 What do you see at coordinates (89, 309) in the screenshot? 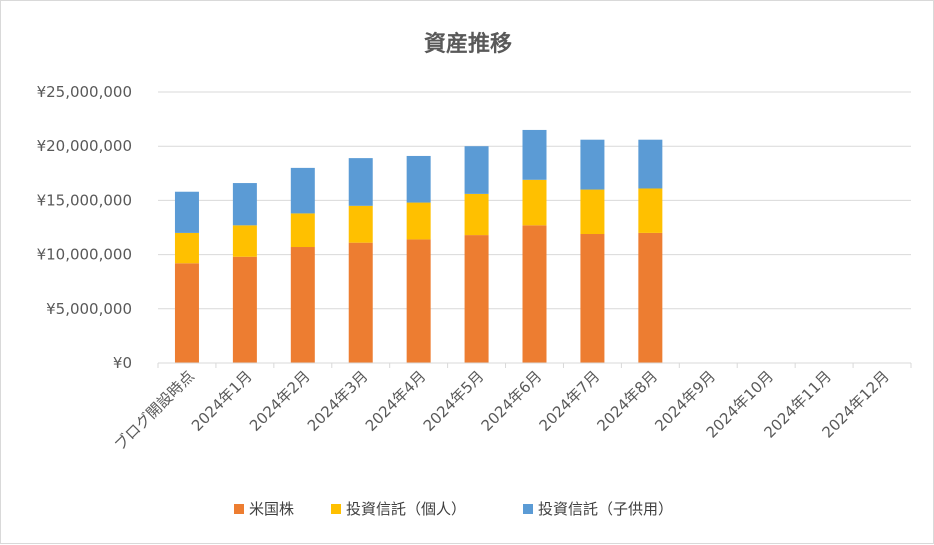
I see `y-tick-label: ¥5,000,000` at bounding box center [89, 309].